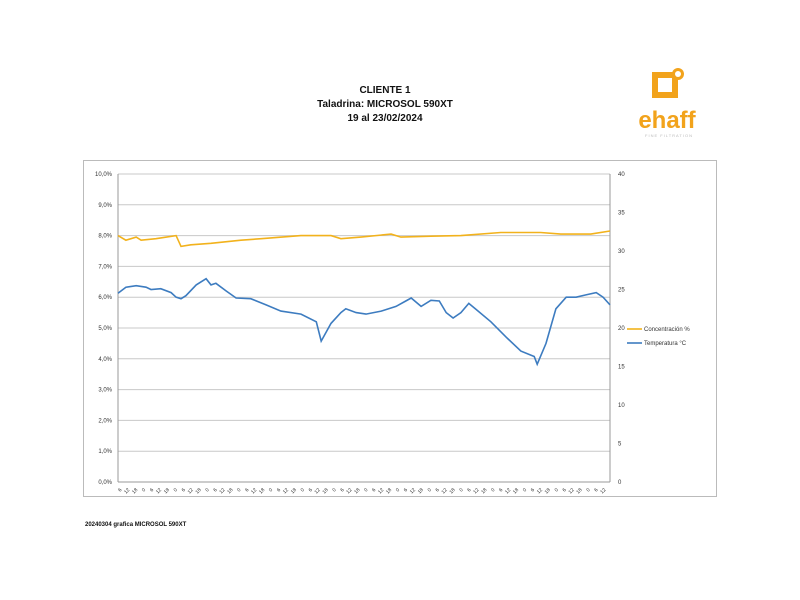 This screenshot has height=600, width=800. I want to click on y-right-tick-label: 5, so click(620, 445).